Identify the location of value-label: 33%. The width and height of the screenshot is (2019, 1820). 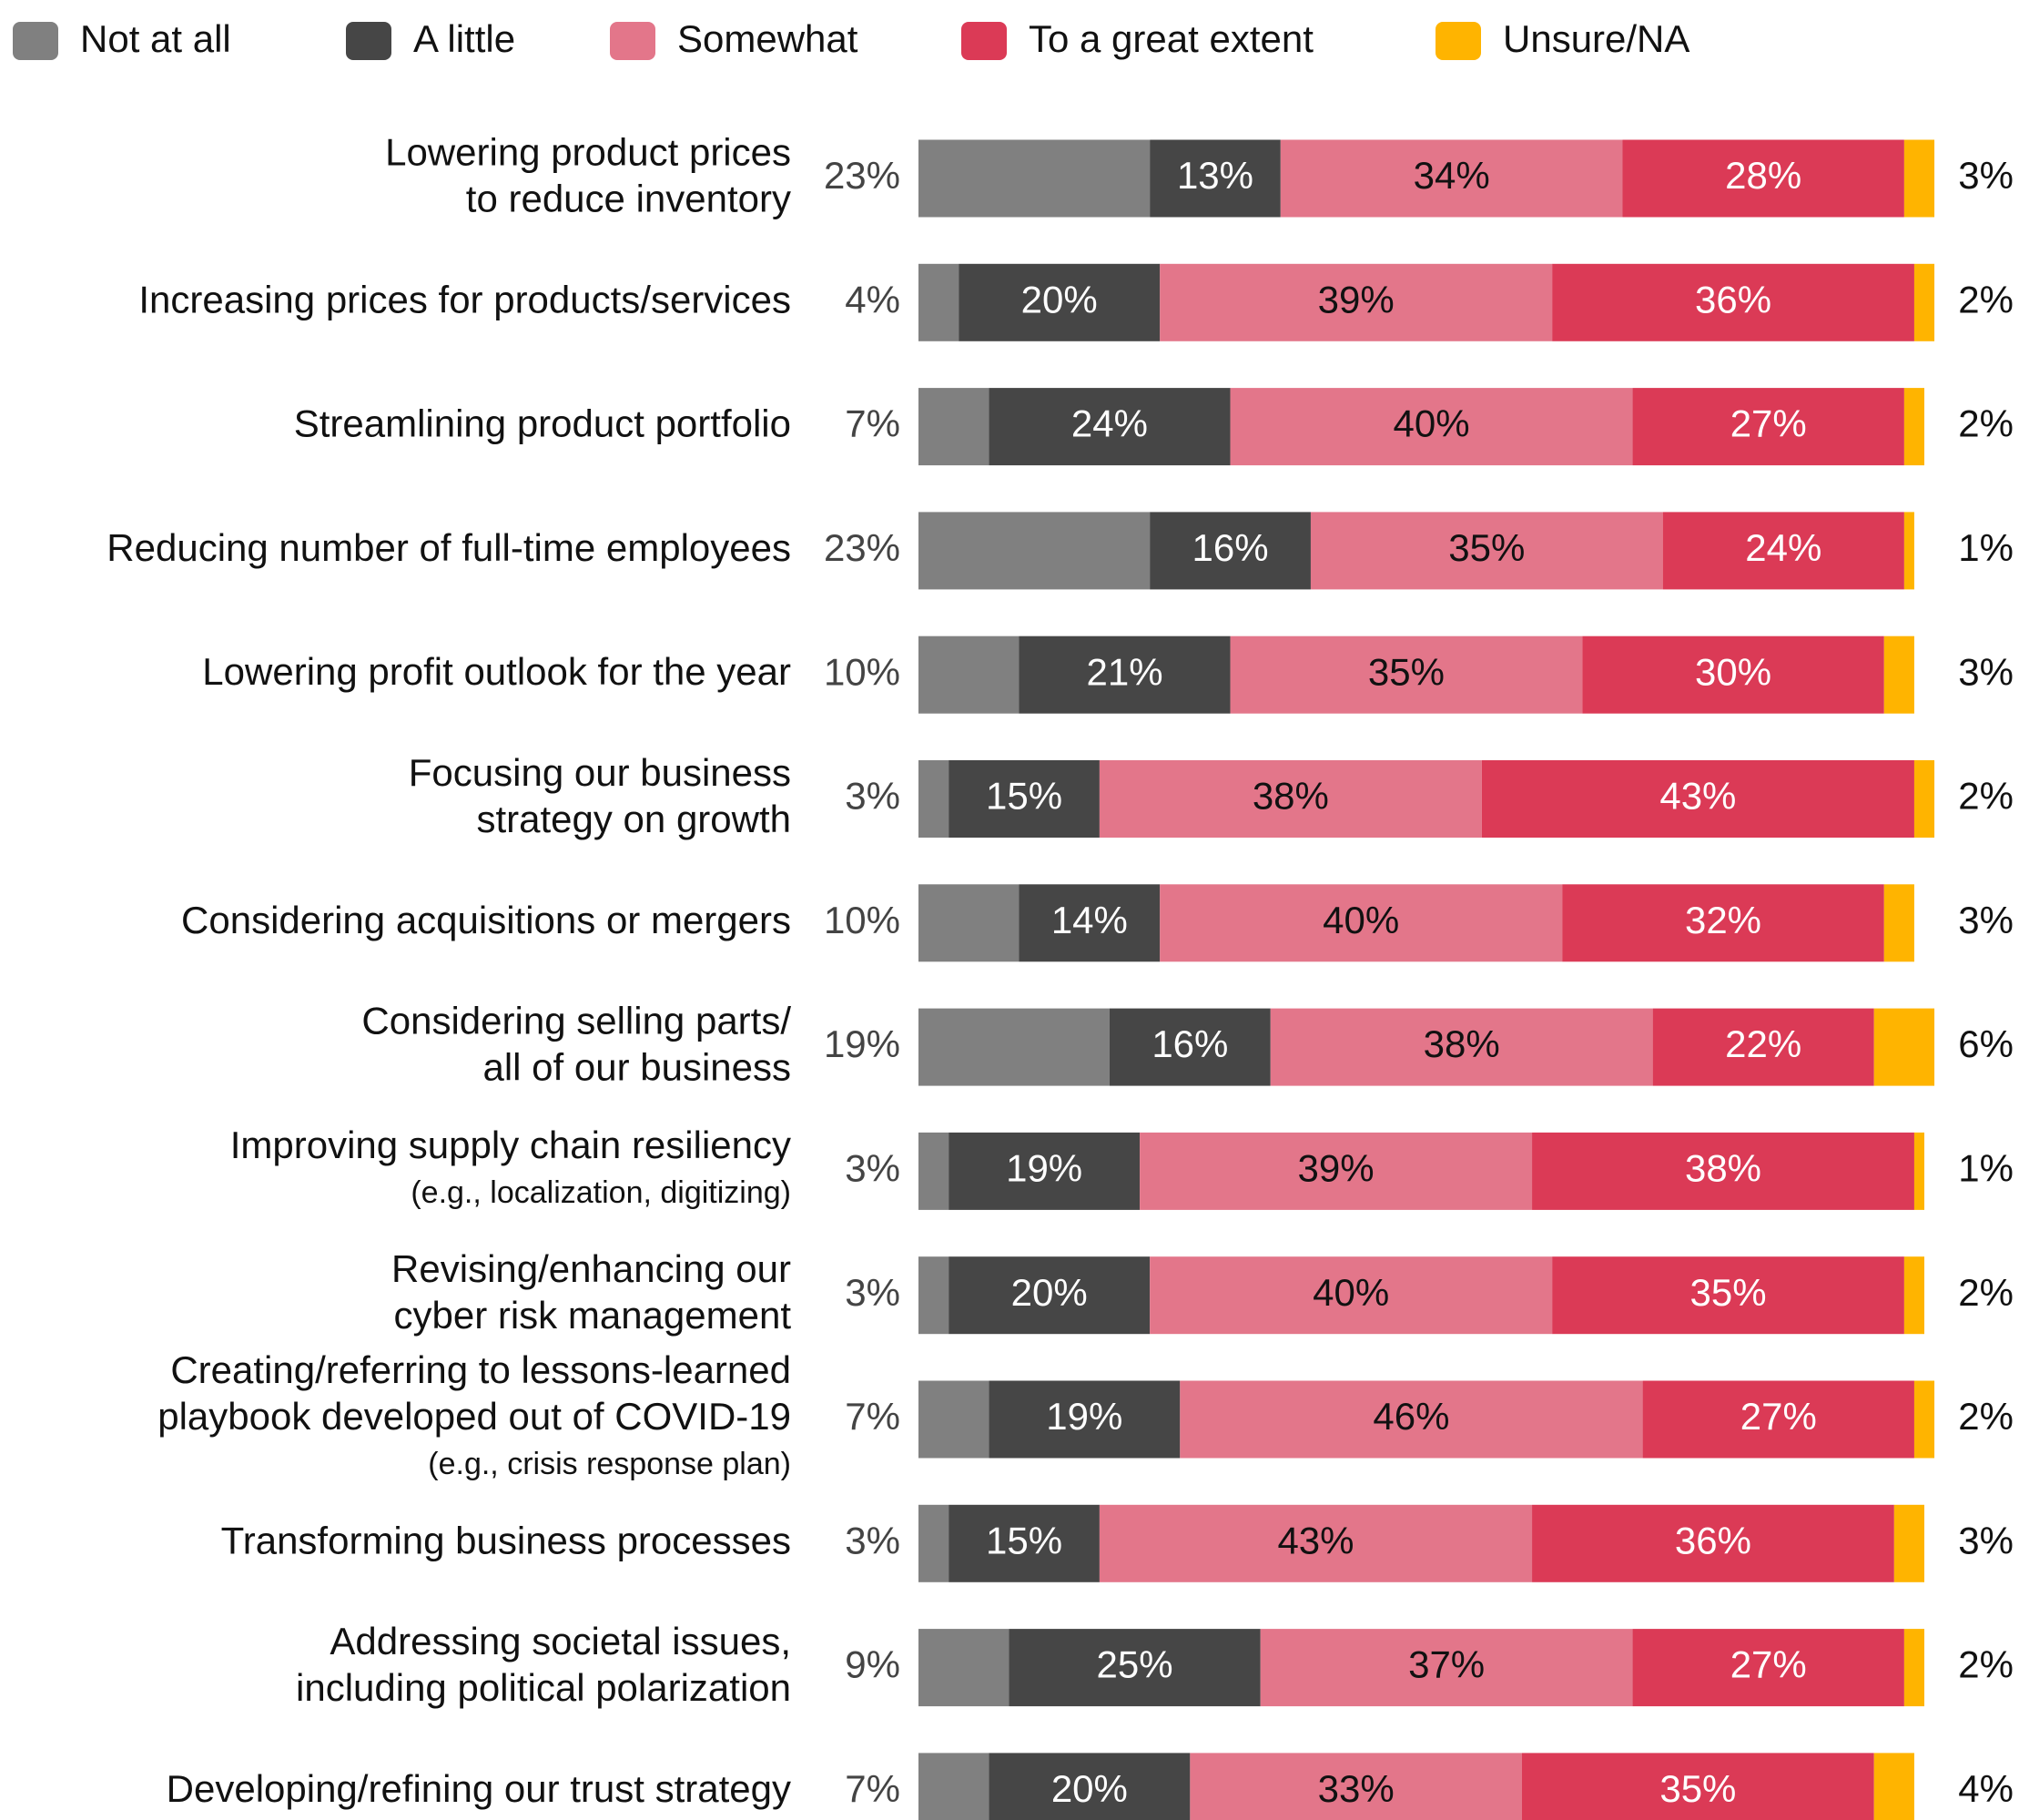
(1357, 1788).